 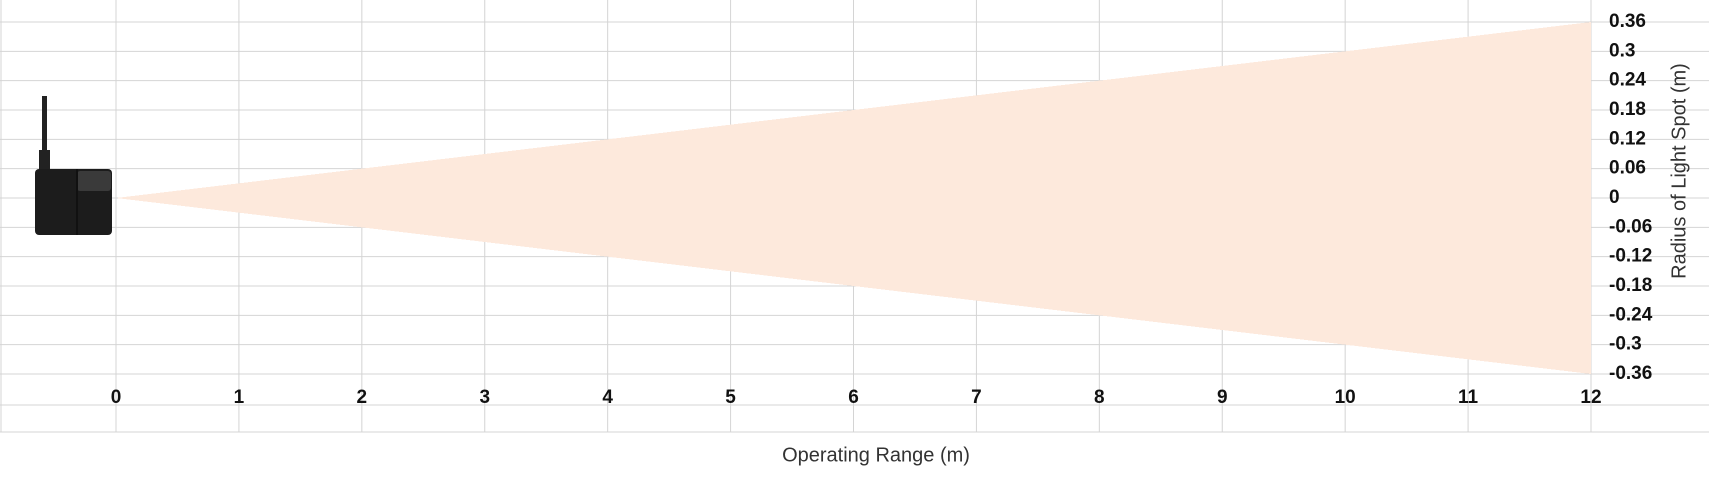 I want to click on x-tick-label: 7, so click(x=976, y=397).